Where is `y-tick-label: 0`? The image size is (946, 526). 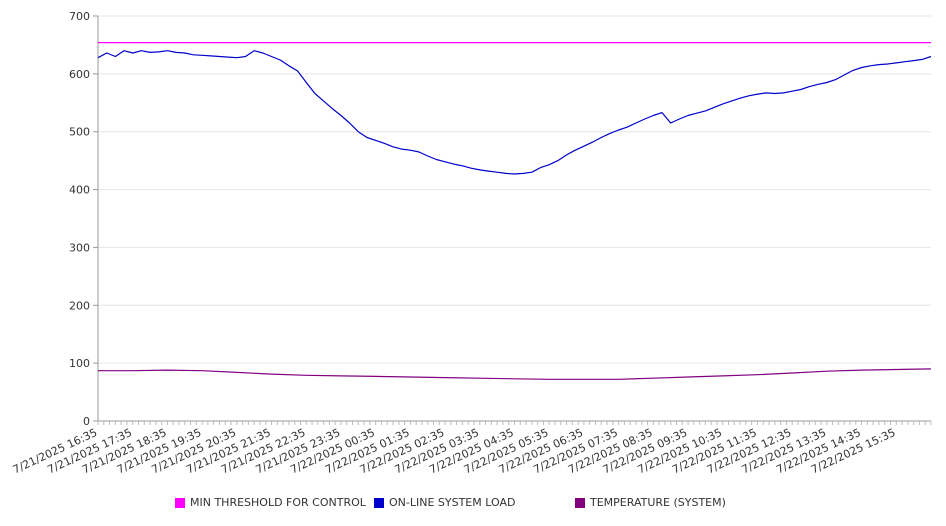
y-tick-label: 0 is located at coordinates (86, 421).